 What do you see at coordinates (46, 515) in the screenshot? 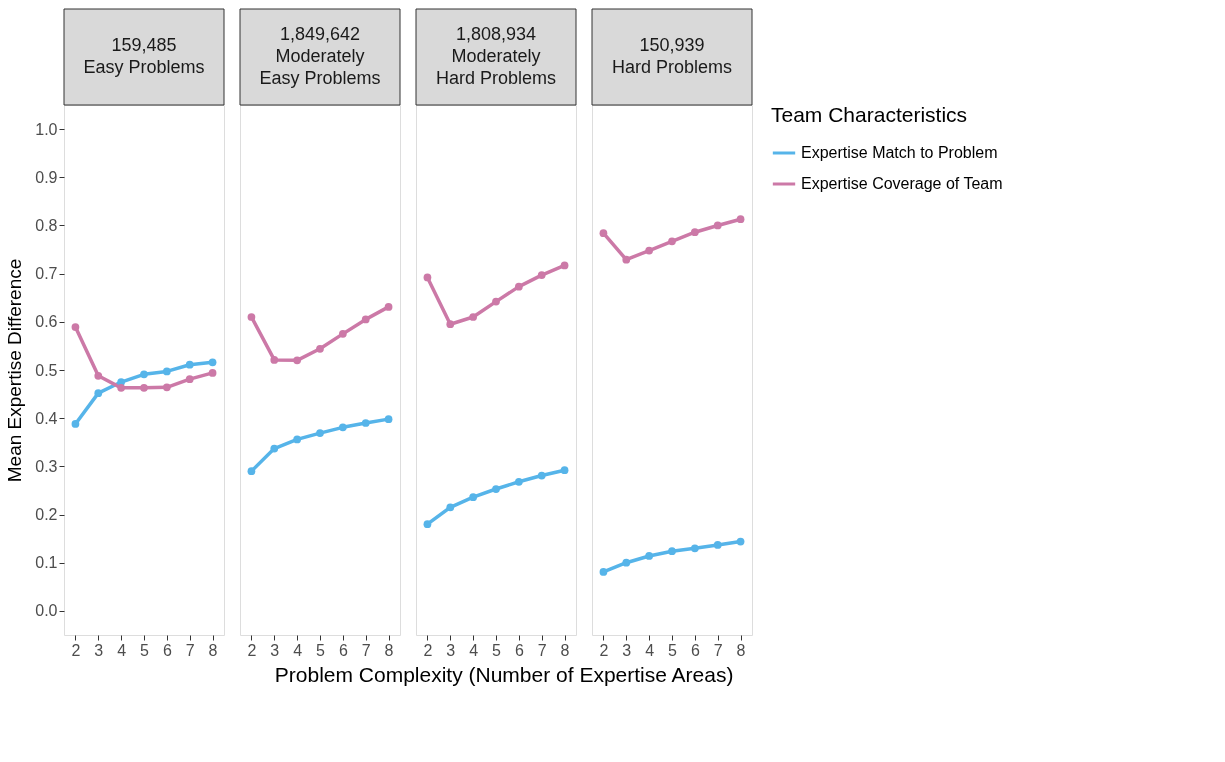
I see `y-tick-label: 0.2` at bounding box center [46, 515].